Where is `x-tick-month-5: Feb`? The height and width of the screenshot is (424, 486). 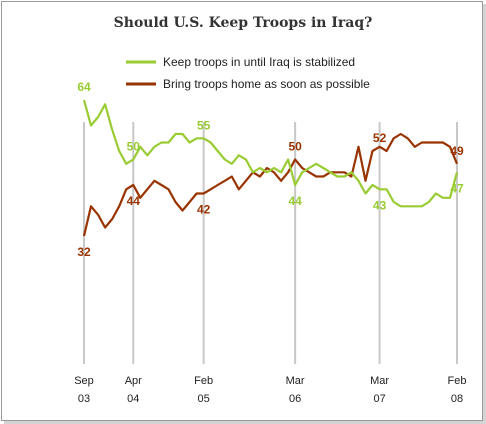 x-tick-month-5: Feb is located at coordinates (457, 381).